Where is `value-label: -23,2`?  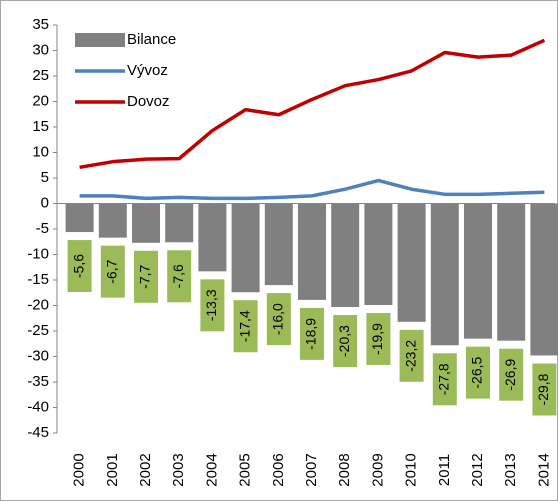 value-label: -23,2 is located at coordinates (410, 356).